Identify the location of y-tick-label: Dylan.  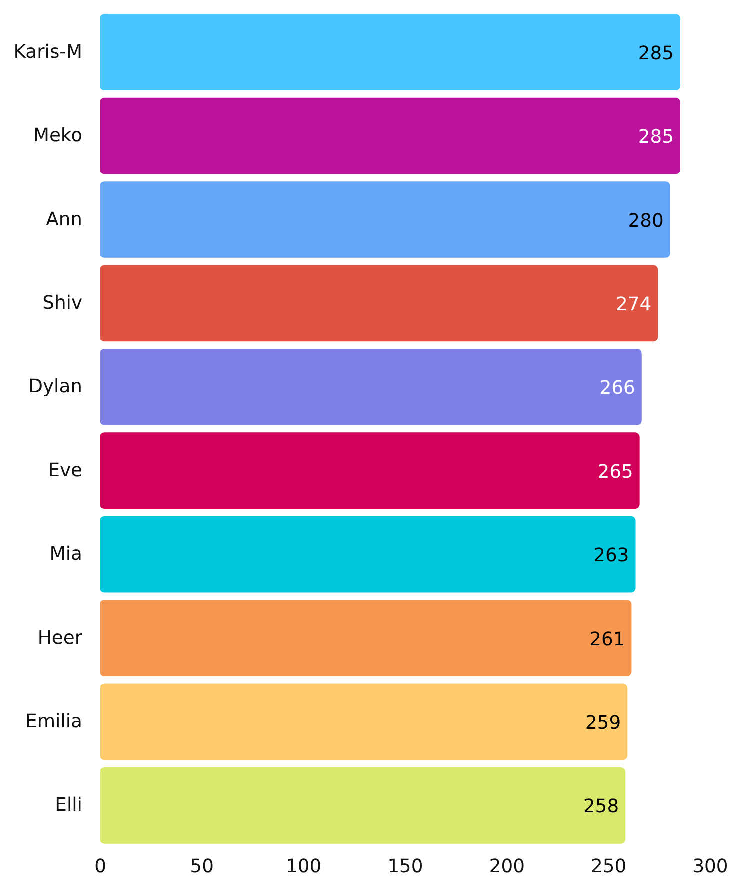
(55, 387).